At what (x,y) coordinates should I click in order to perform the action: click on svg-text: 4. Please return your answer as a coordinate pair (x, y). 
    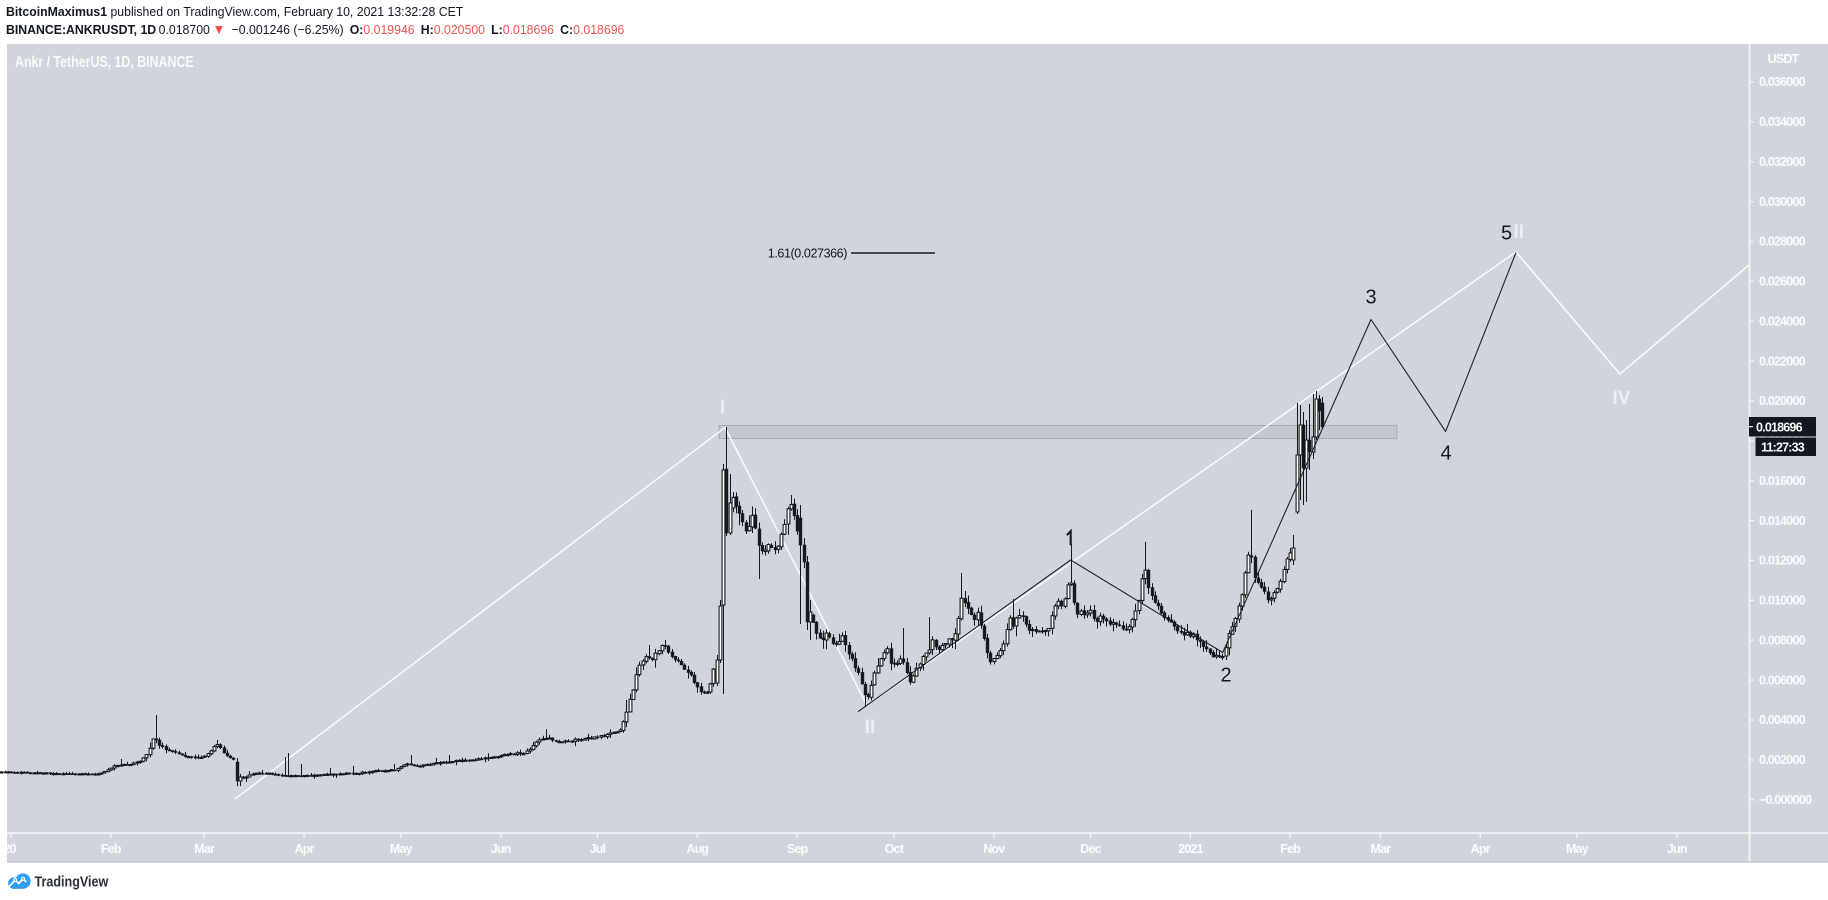
    Looking at the image, I should click on (1445, 454).